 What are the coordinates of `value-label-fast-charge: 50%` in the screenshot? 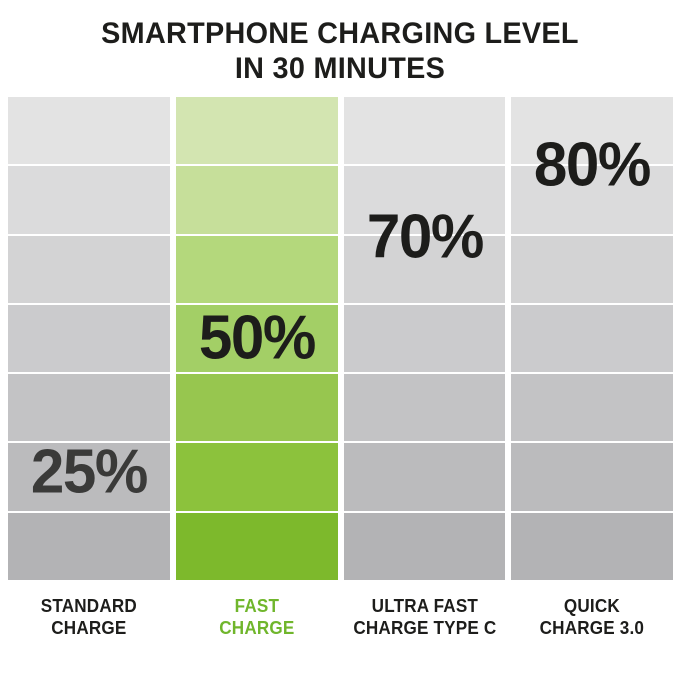 It's located at (257, 338).